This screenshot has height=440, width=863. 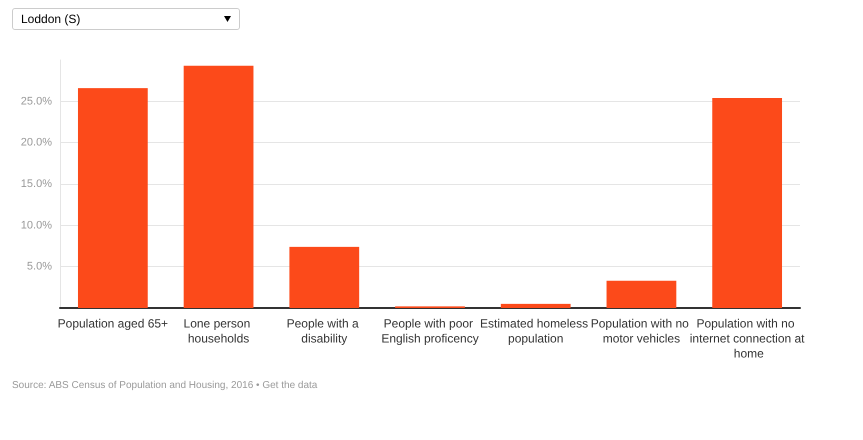 What do you see at coordinates (36, 101) in the screenshot?
I see `y-tick-label: 25.0%` at bounding box center [36, 101].